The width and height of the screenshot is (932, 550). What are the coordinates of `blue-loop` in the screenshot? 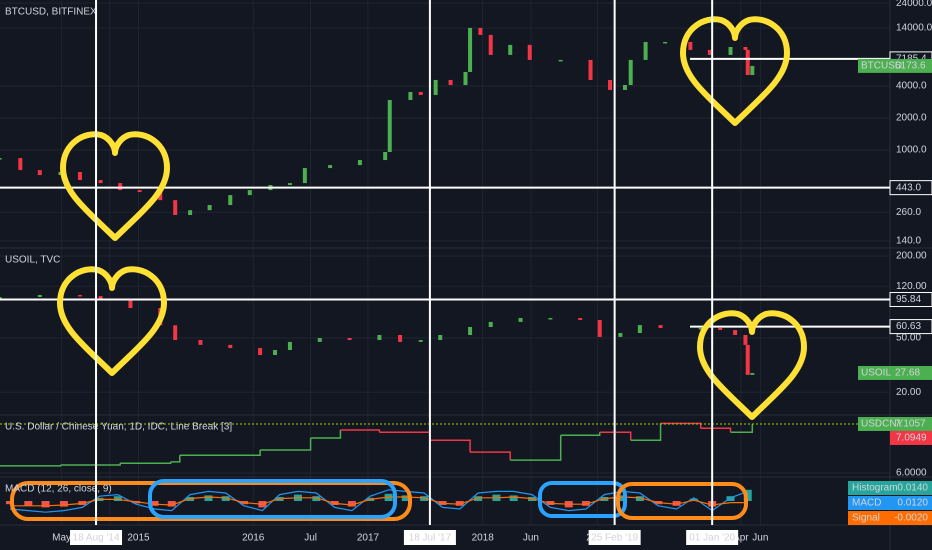 It's located at (272, 499).